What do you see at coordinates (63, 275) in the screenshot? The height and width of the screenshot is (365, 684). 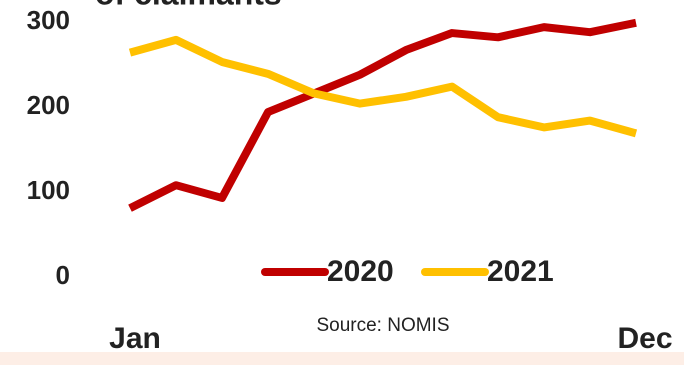 I see `y-tick-label: 0` at bounding box center [63, 275].